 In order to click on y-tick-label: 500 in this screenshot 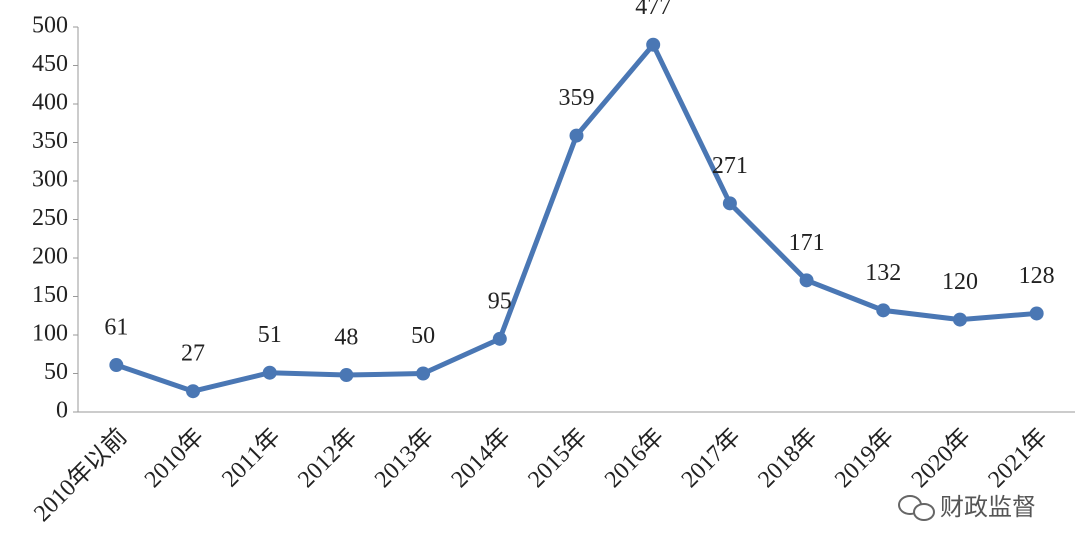, I will do `click(50, 26)`.